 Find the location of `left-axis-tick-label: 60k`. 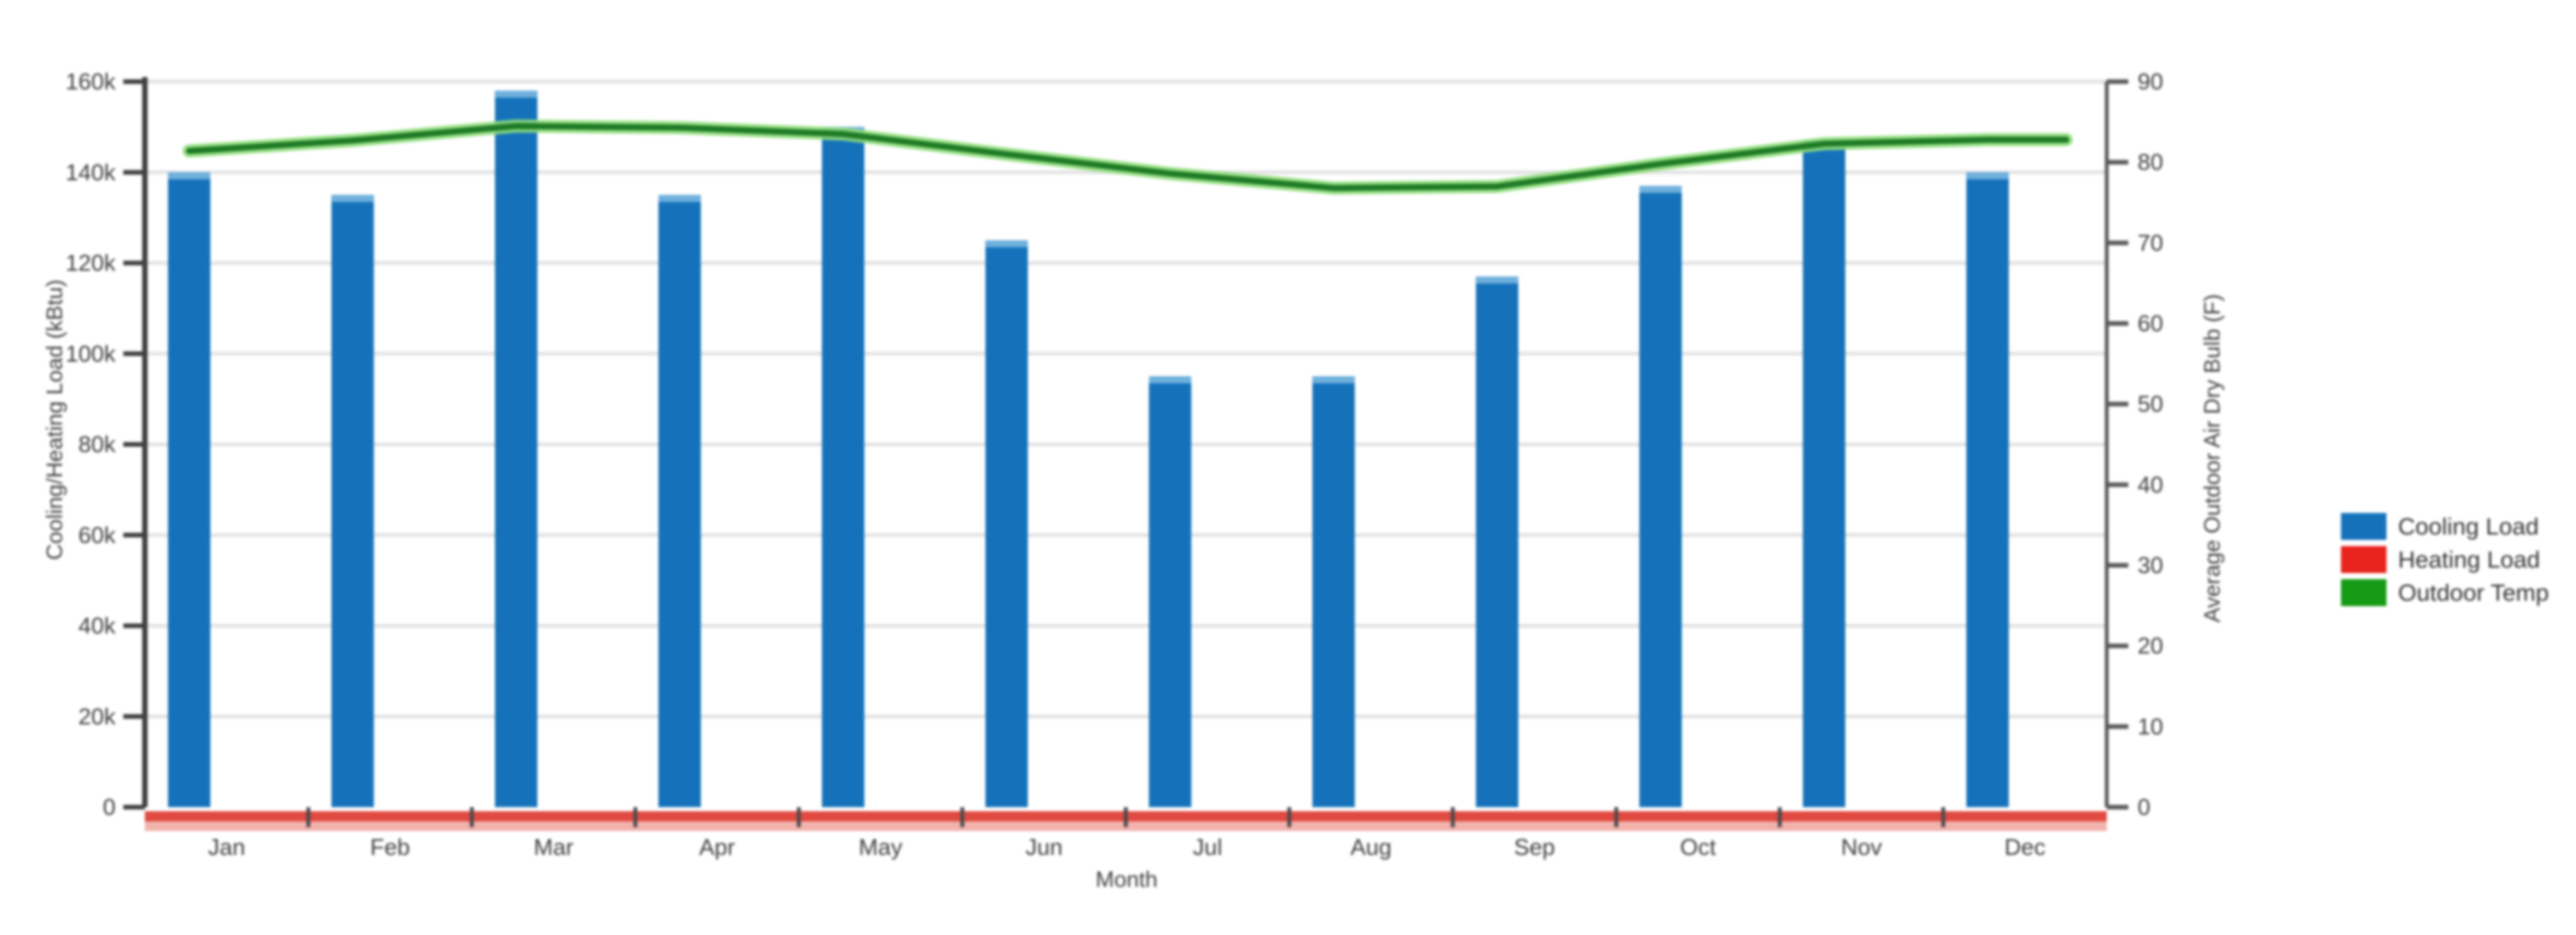

left-axis-tick-label: 60k is located at coordinates (97, 535).